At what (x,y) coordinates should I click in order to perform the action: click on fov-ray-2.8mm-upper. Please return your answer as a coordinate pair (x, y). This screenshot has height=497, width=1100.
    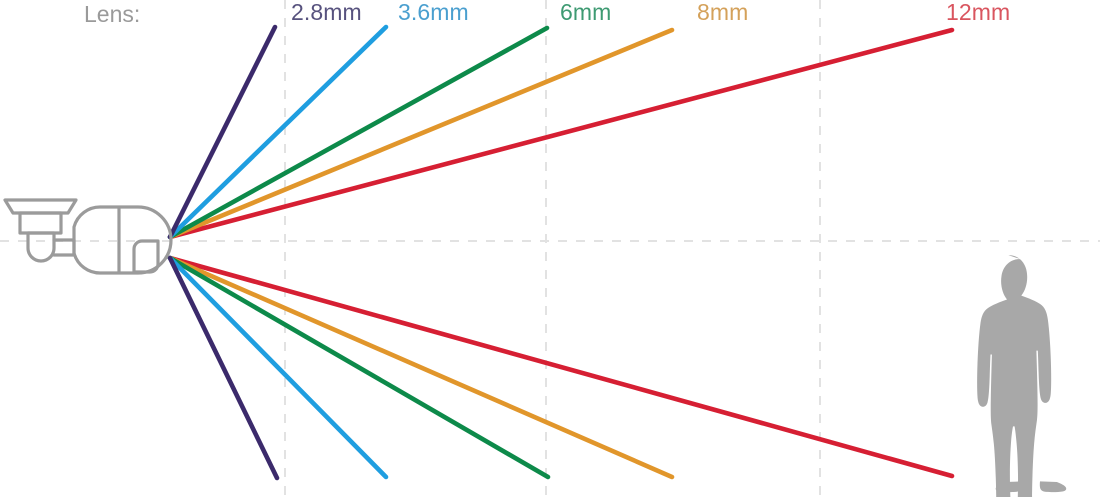
    Looking at the image, I should click on (222, 132).